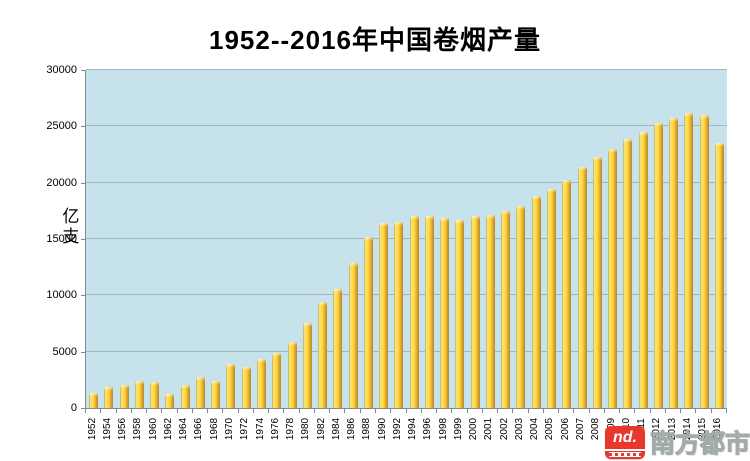  What do you see at coordinates (429, 311) in the screenshot?
I see `bar-1996` at bounding box center [429, 311].